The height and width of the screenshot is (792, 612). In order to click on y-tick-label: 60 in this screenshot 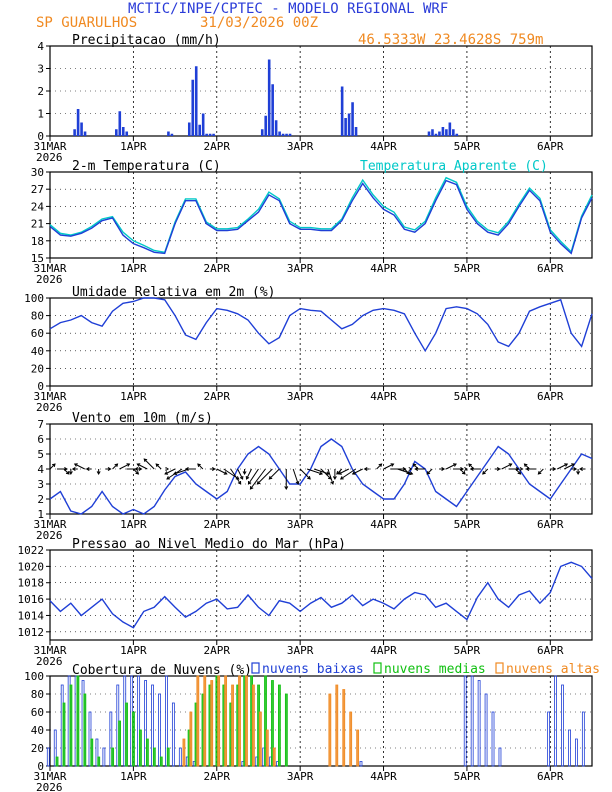, I will do `click(37, 333)`.